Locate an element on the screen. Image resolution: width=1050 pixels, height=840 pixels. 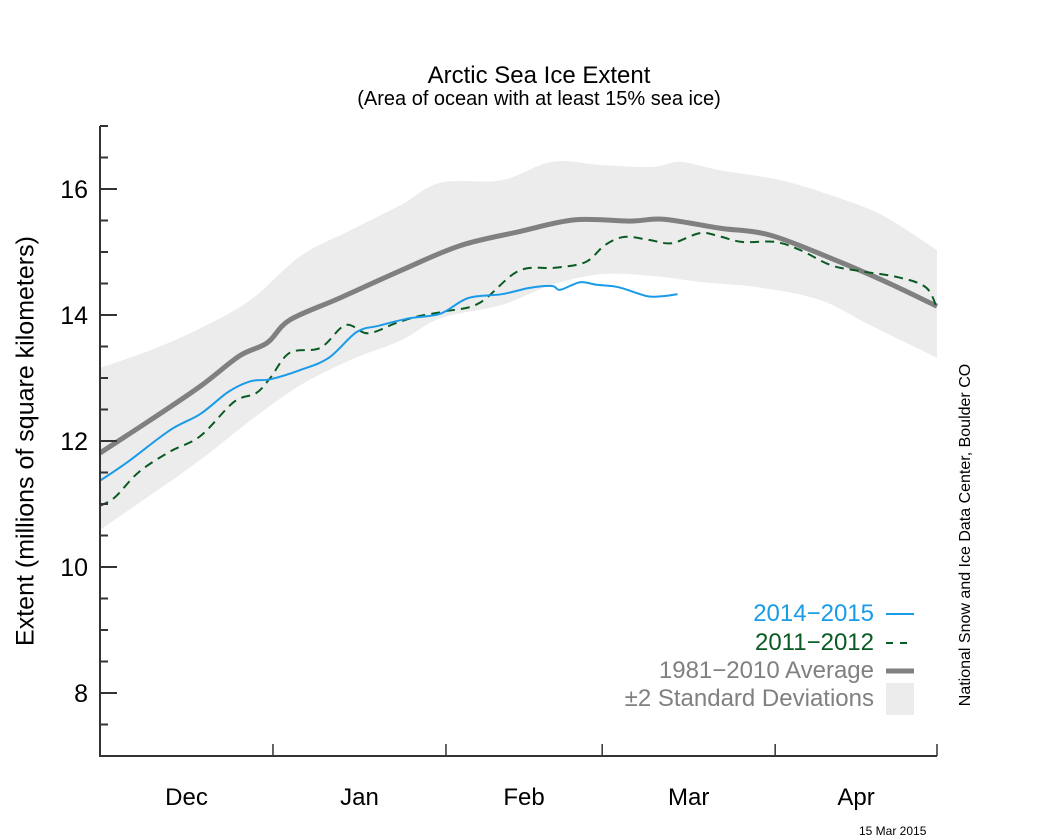
y-tick-label: 8 is located at coordinates (81, 694).